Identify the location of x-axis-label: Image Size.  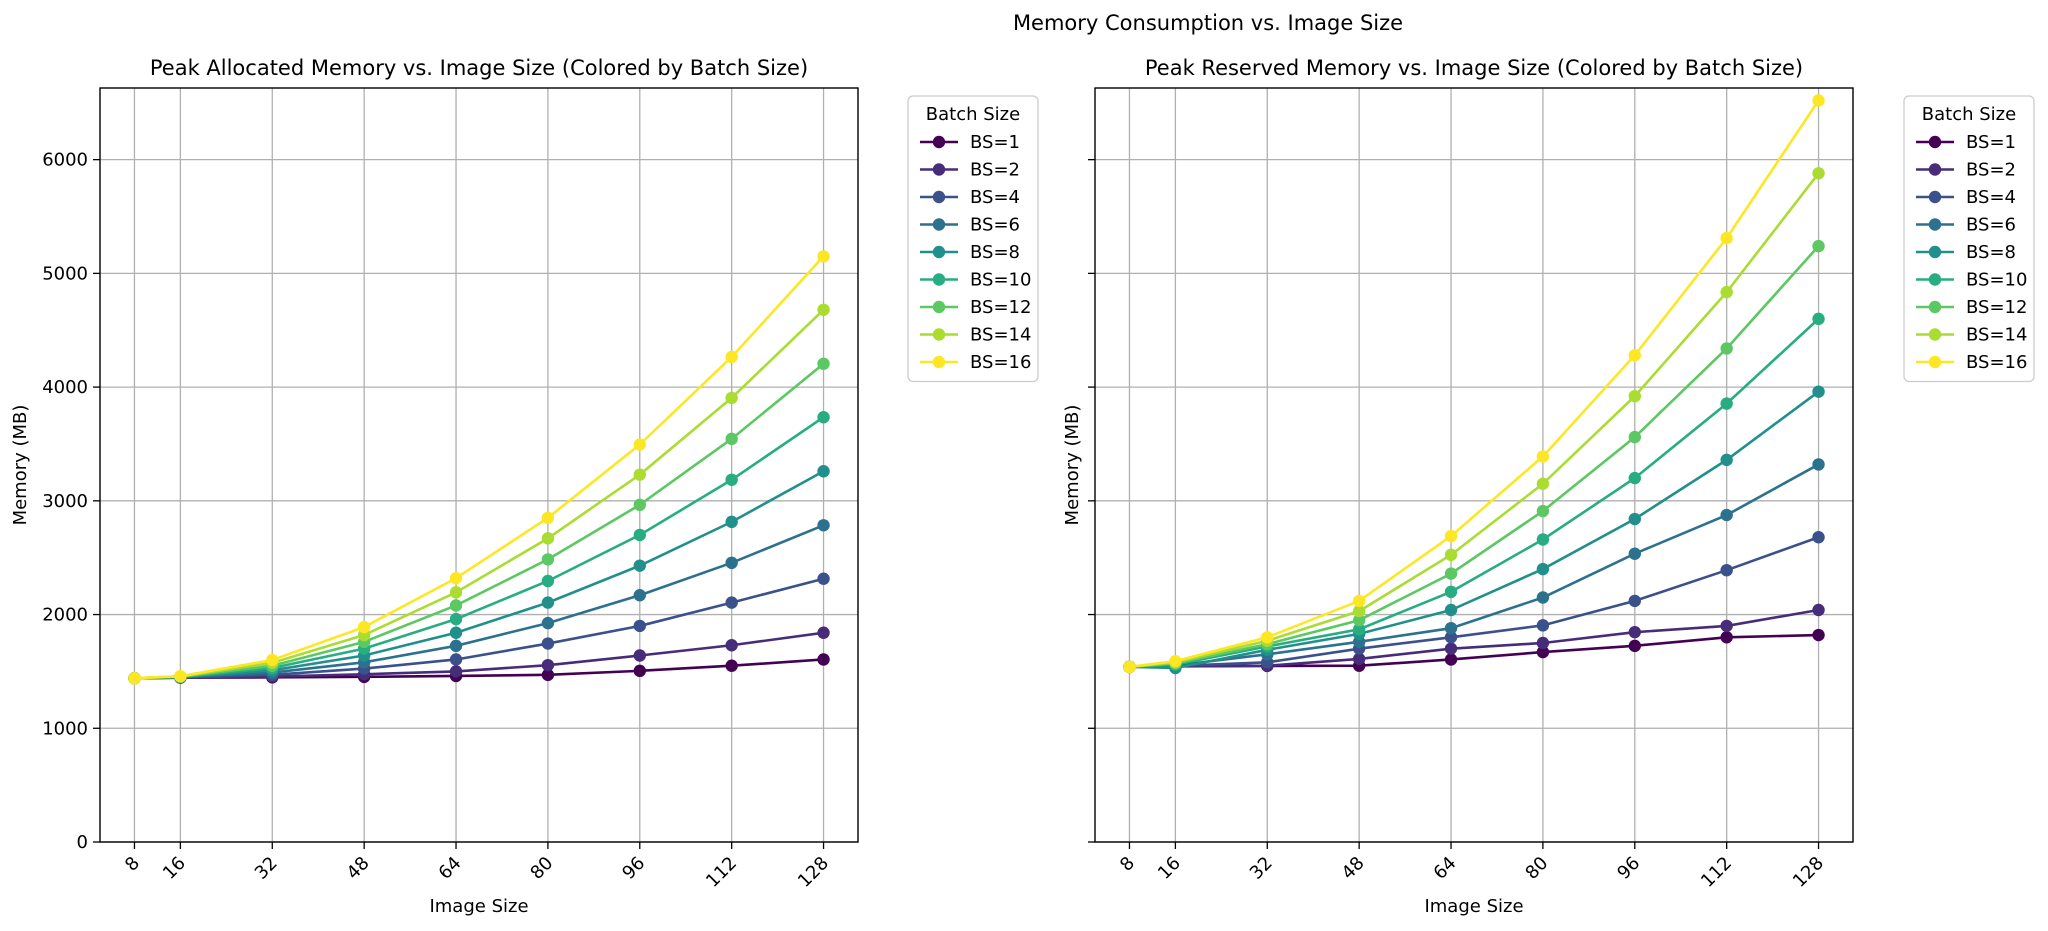
(478, 906).